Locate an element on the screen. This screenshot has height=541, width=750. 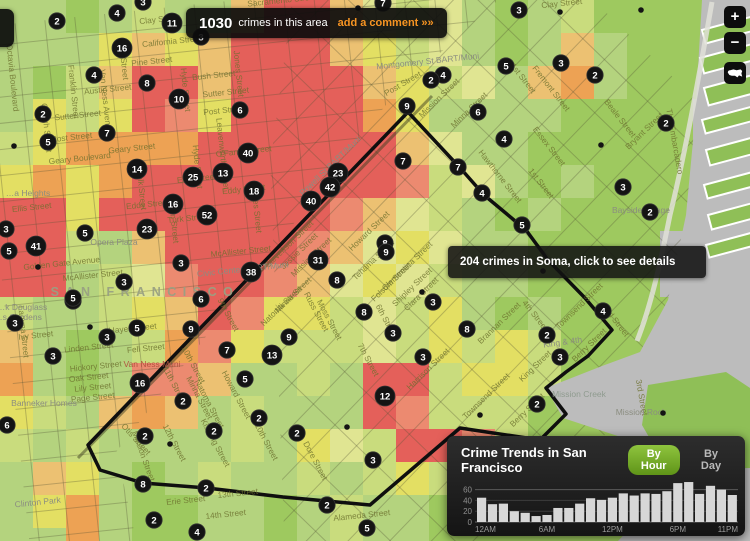
crime-count-marker: 10 is located at coordinates (179, 99).